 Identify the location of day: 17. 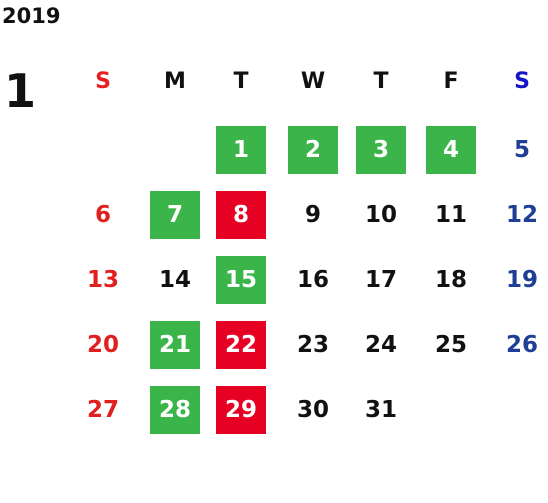
(380, 280).